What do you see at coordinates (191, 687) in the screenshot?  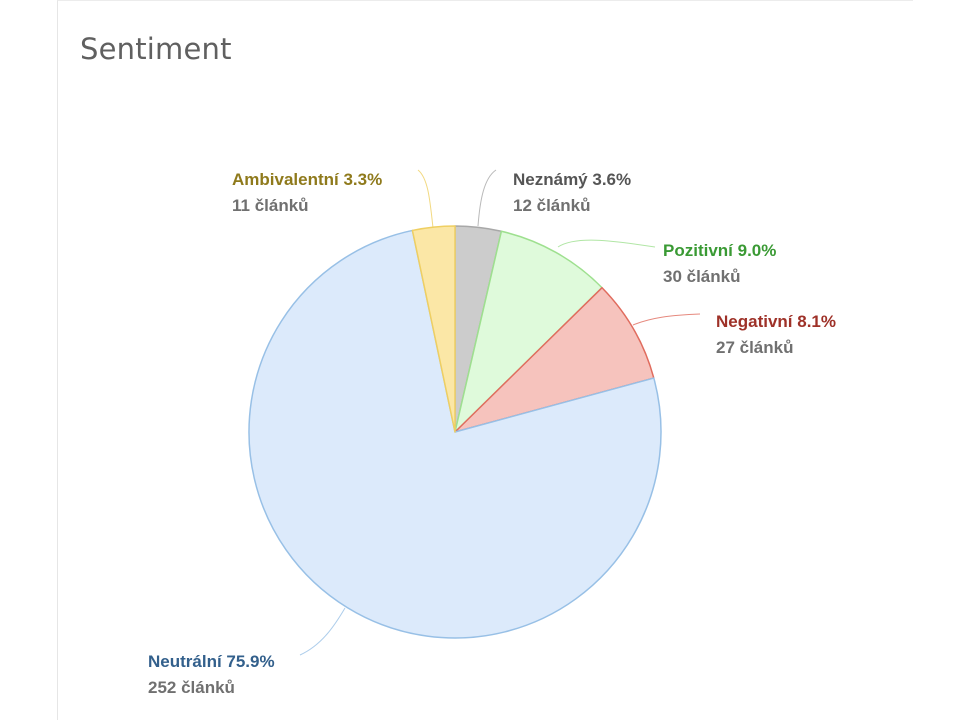 I see `slice-count-4: 252 článků` at bounding box center [191, 687].